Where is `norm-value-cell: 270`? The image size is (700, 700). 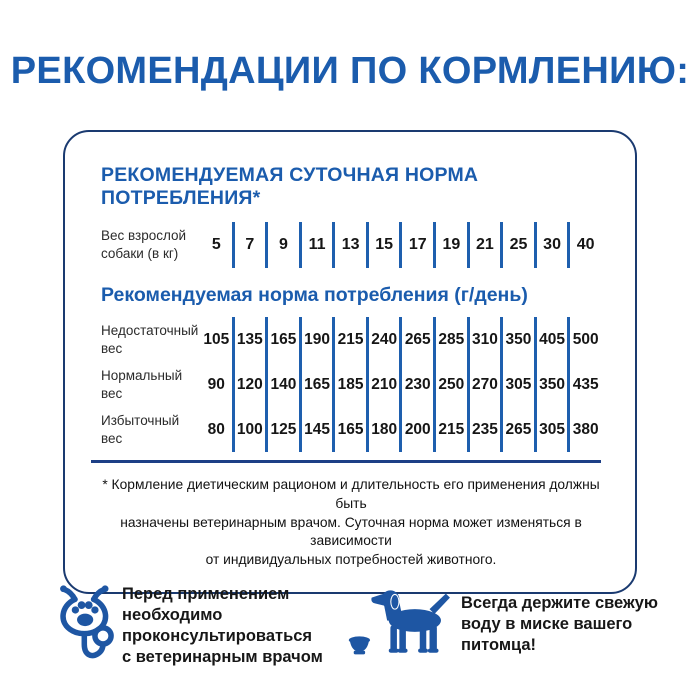
norm-value-cell: 270 is located at coordinates (484, 384).